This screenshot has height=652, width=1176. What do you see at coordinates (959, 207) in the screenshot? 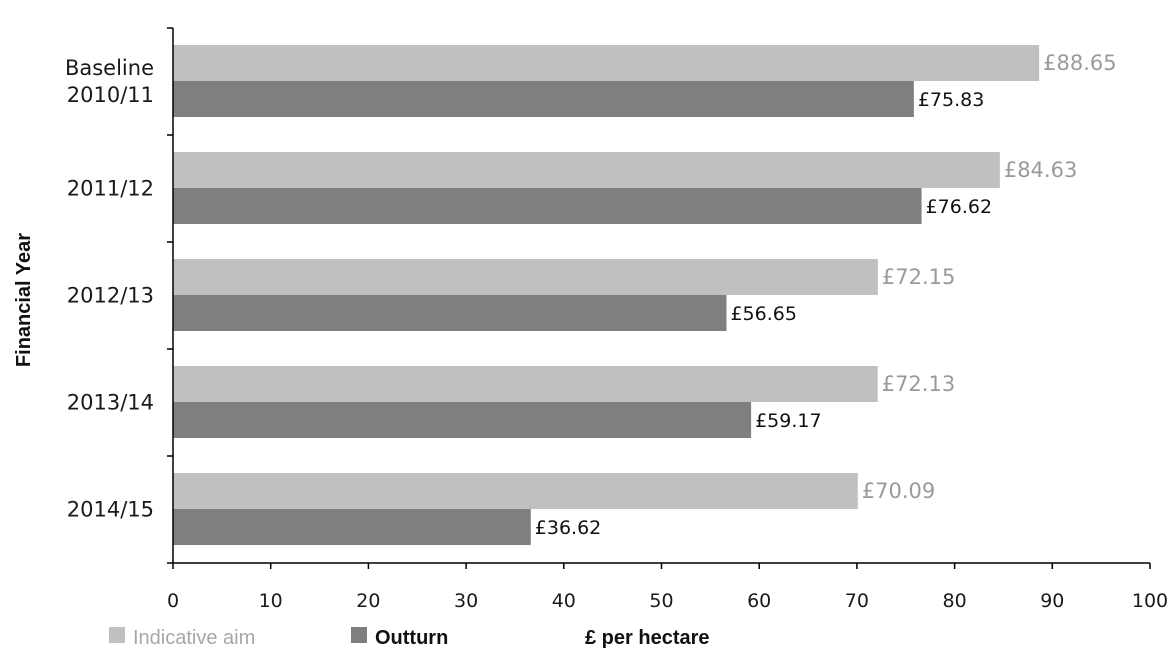
I see `value-label-outturn-1: £76.62` at bounding box center [959, 207].